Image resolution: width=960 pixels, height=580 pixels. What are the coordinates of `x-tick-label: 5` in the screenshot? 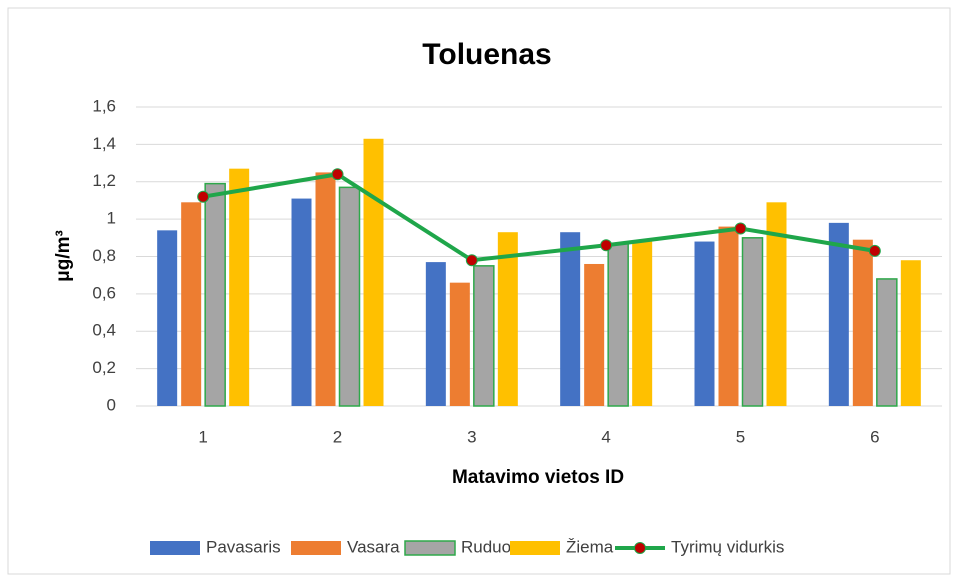 It's located at (740, 436).